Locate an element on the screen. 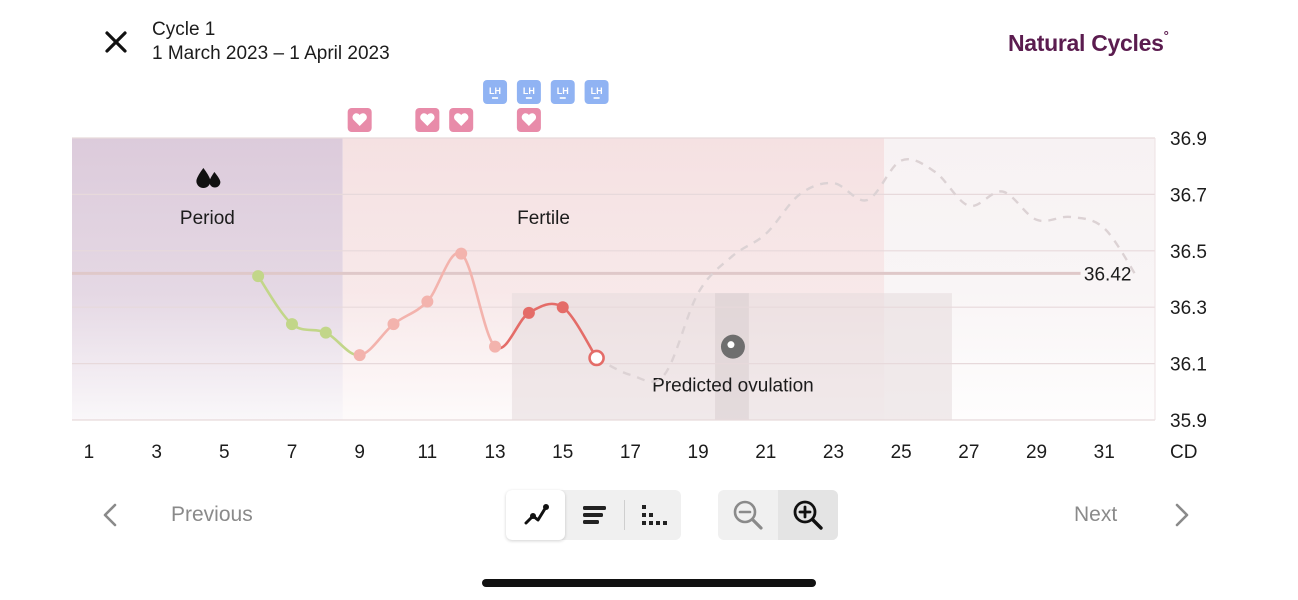 The height and width of the screenshot is (600, 1298). next-button: Next is located at coordinates (1096, 514).